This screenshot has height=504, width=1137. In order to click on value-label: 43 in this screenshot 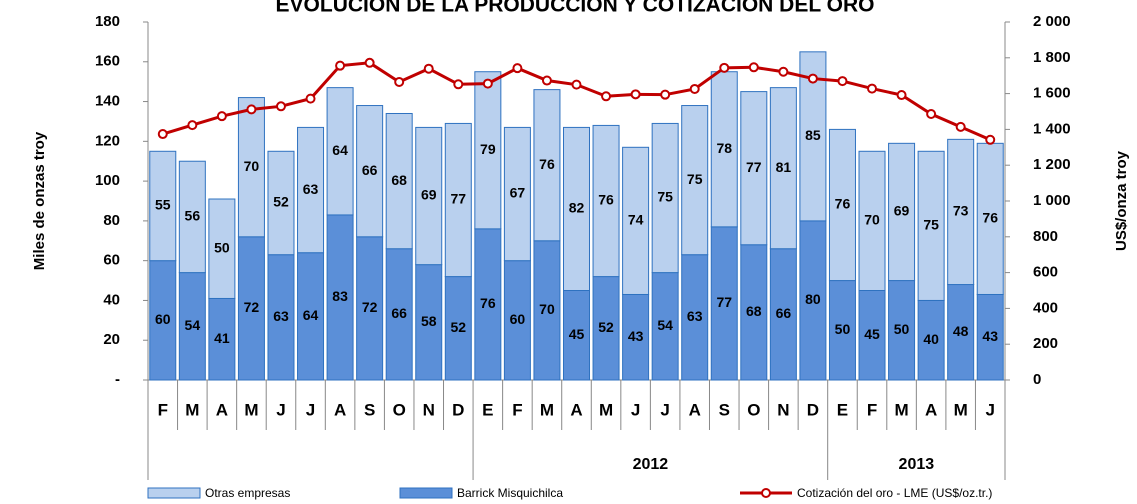, I will do `click(990, 336)`.